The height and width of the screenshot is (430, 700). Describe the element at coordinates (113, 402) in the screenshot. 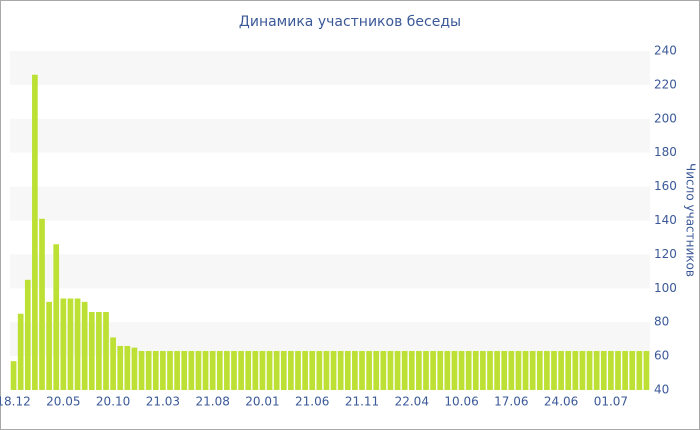

I see `x-tick-label: 20.10` at that location.